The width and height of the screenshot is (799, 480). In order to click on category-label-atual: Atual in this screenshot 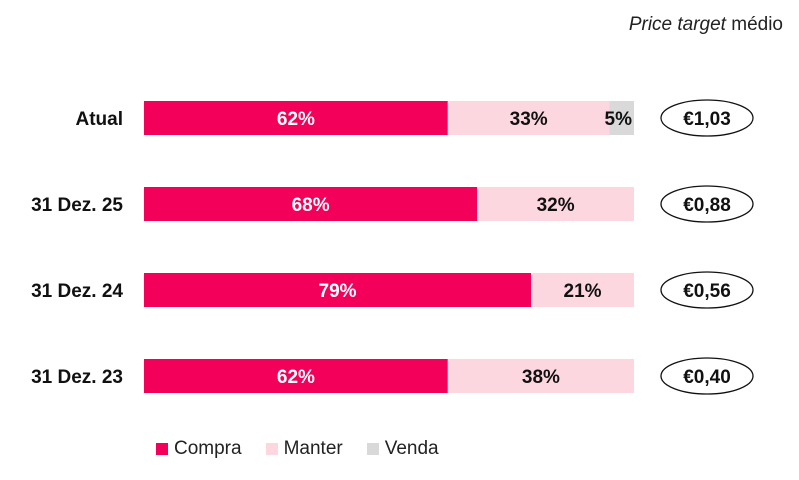, I will do `click(100, 119)`.